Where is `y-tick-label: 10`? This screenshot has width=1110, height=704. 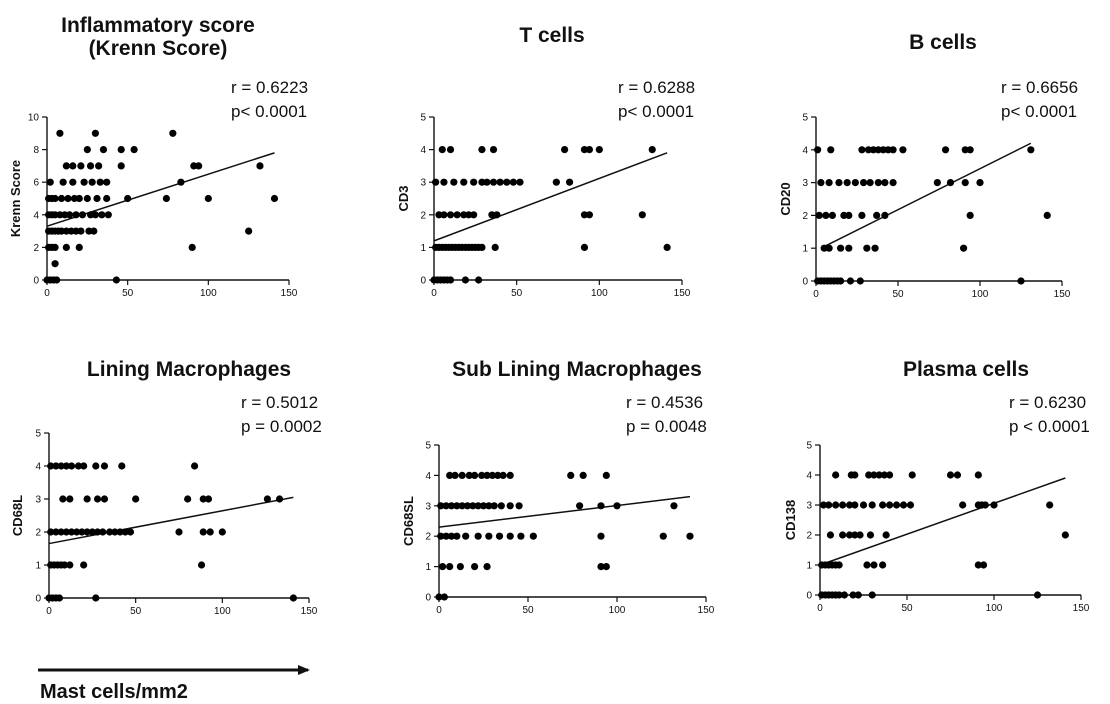
y-tick-label: 10 is located at coordinates (34, 118).